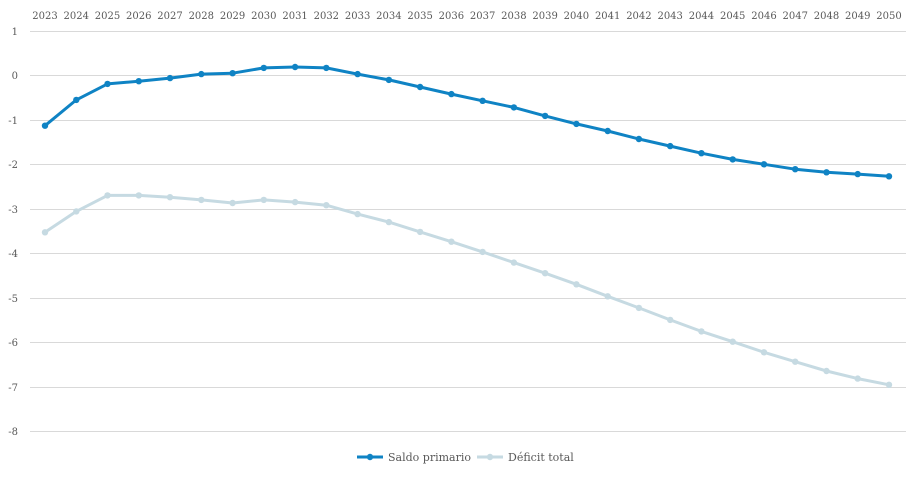 The image size is (919, 477). Describe the element at coordinates (107, 16) in the screenshot. I see `x-tick-label: 2025` at that location.